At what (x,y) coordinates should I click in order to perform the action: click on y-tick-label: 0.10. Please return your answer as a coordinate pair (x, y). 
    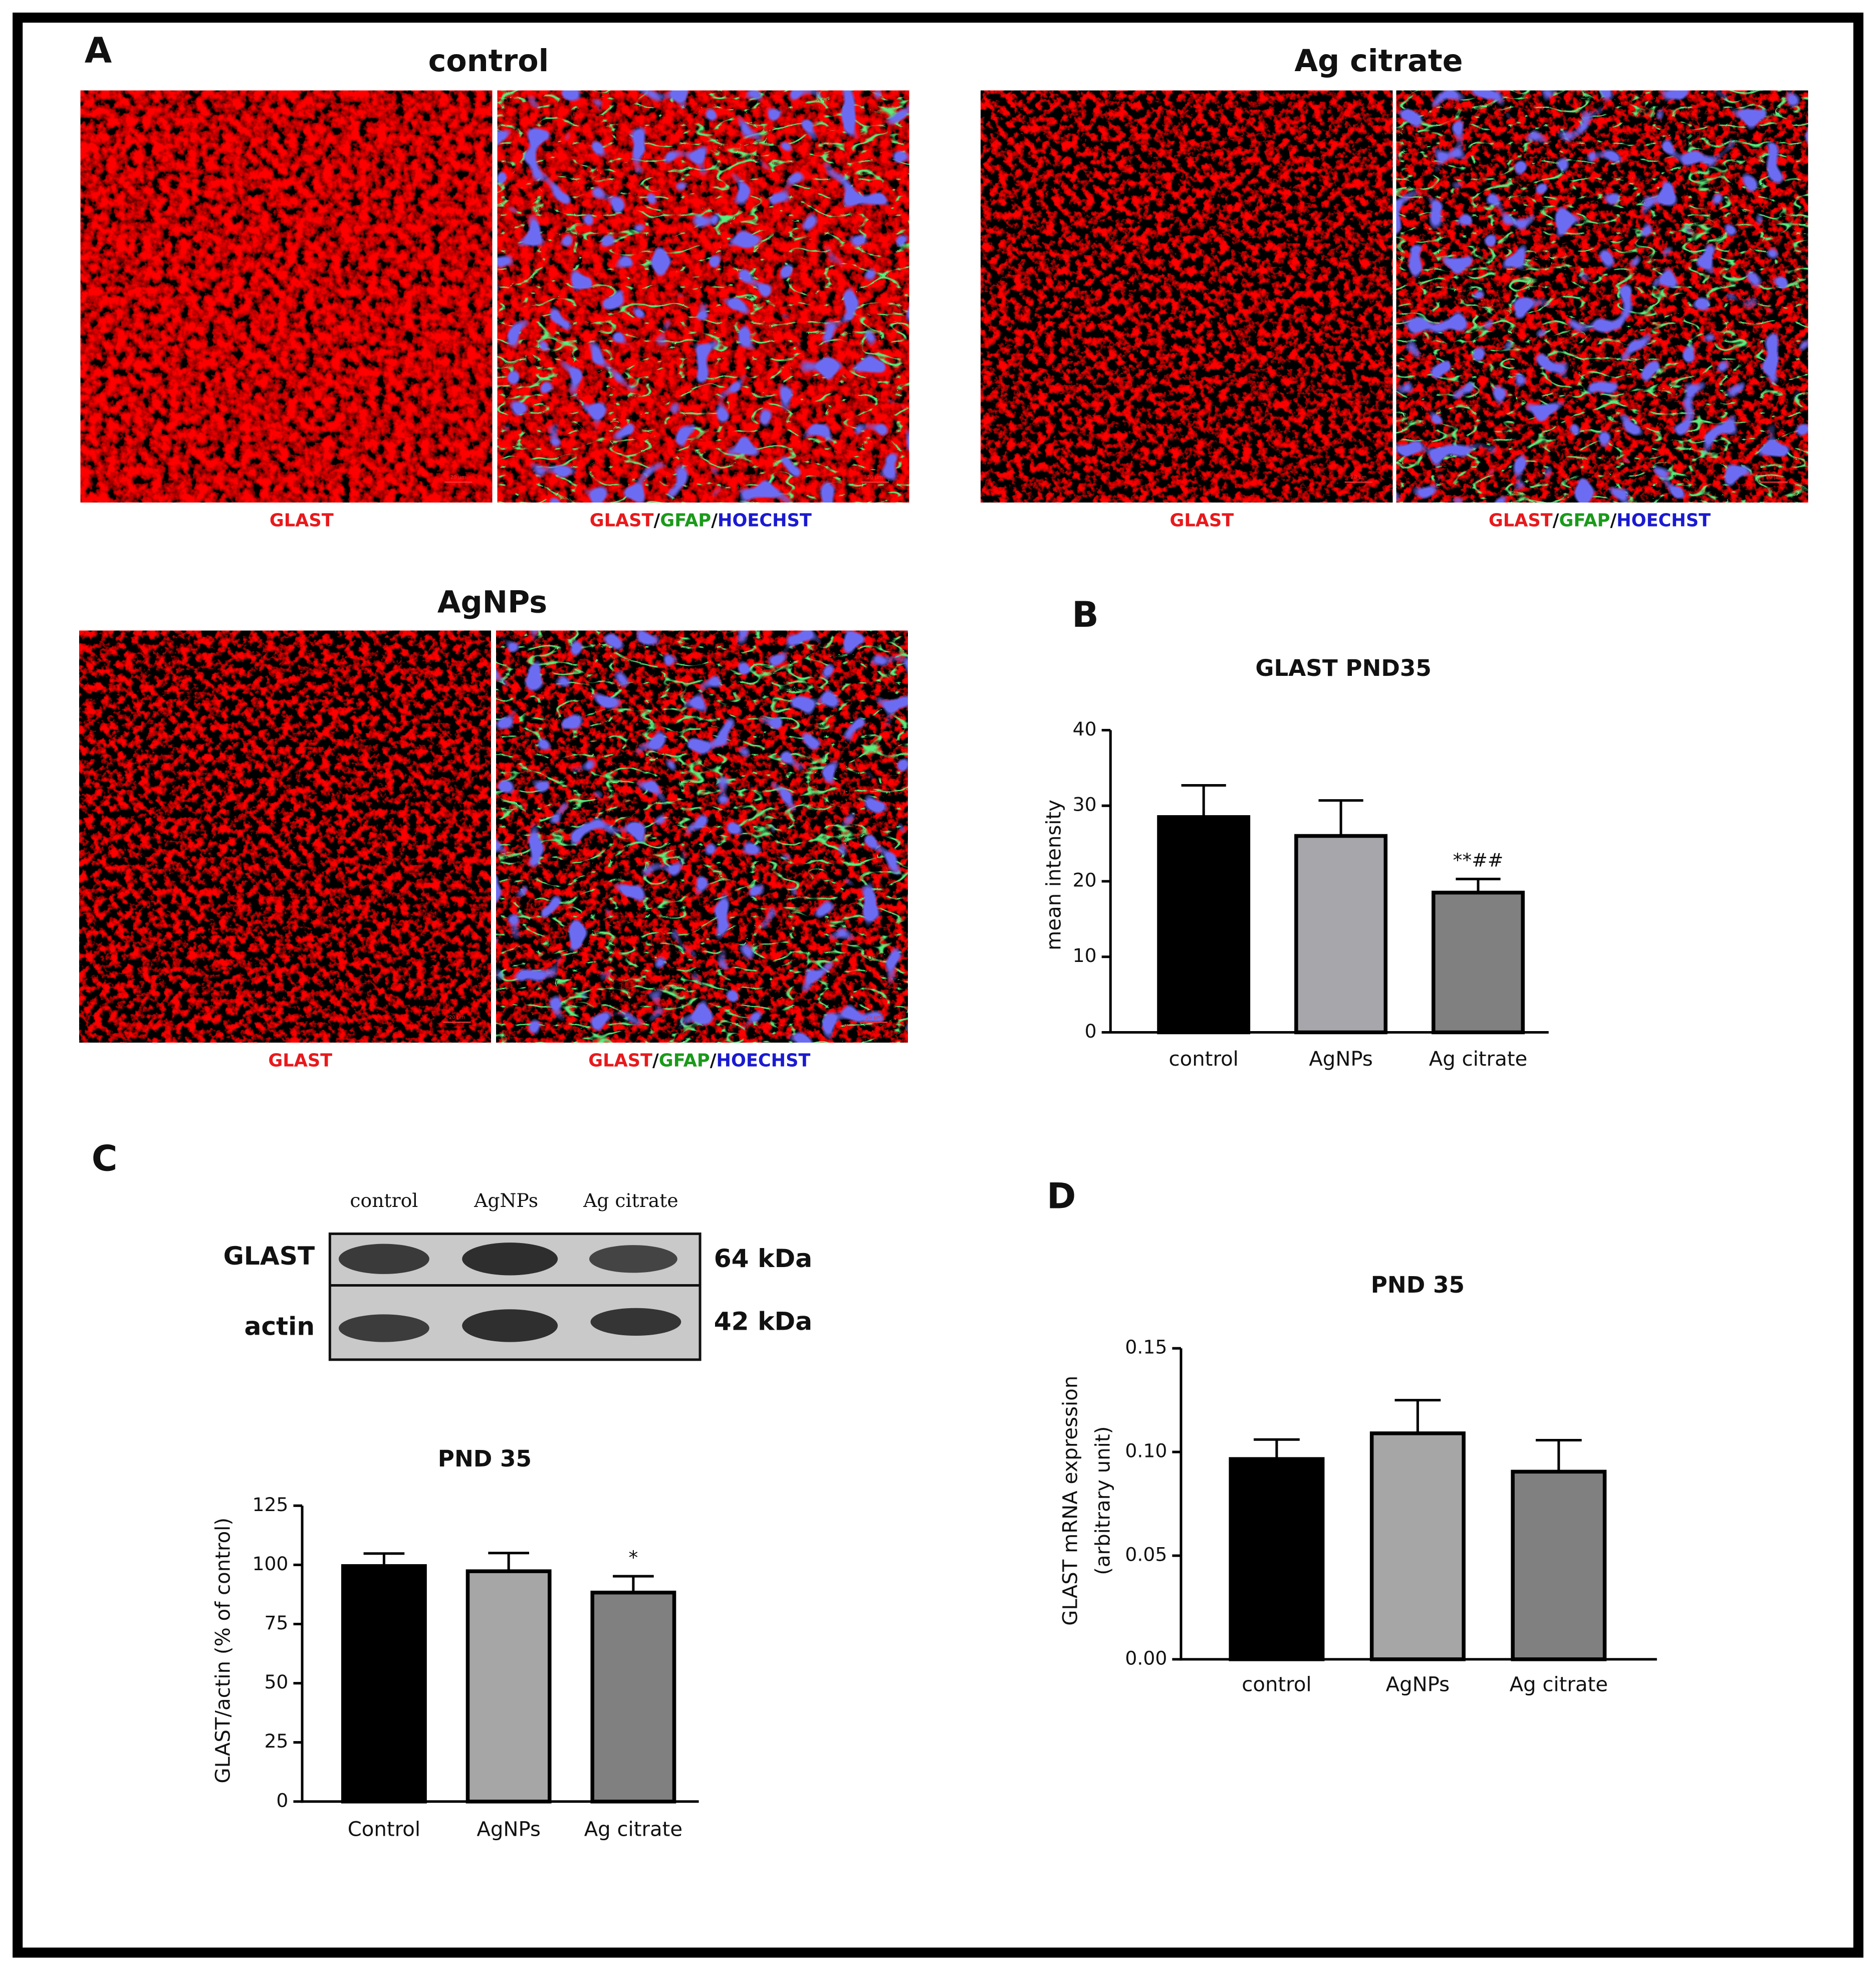
    Looking at the image, I should click on (1146, 1451).